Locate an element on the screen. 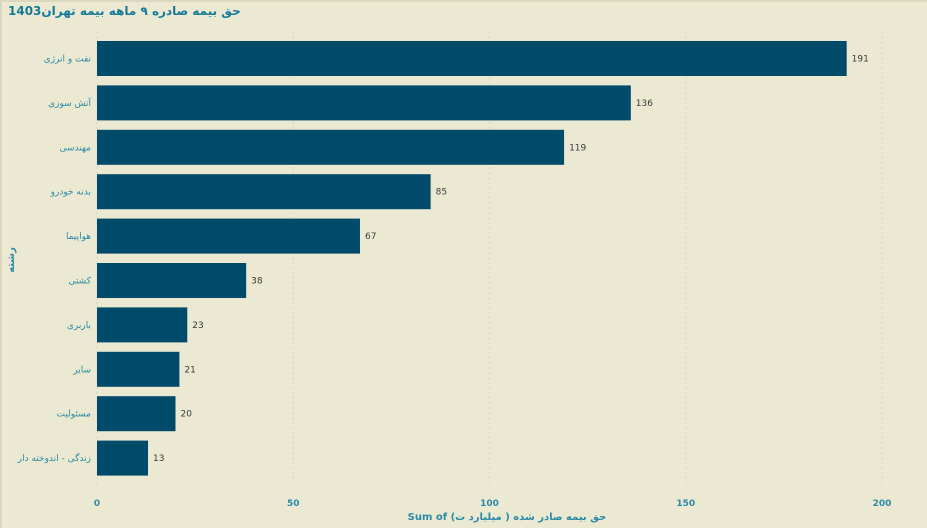 This screenshot has height=528, width=927. category-label: کشتی is located at coordinates (79, 282).